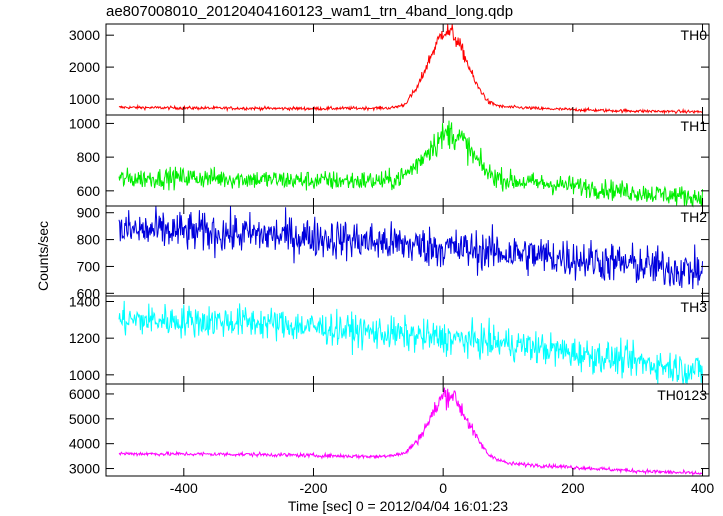 Image resolution: width=723 pixels, height=516 pixels. Describe the element at coordinates (573, 488) in the screenshot. I see `x-tick-label: 200` at that location.